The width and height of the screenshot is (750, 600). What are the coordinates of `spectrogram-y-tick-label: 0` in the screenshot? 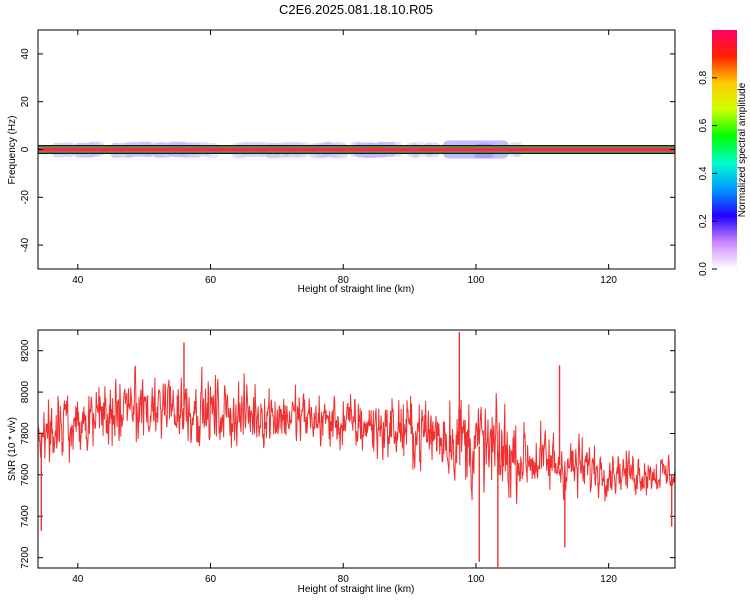 It's located at (25, 149).